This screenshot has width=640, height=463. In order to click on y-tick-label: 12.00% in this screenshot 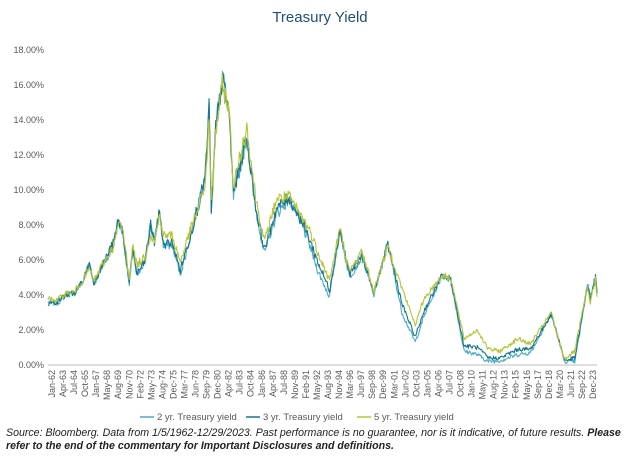, I will do `click(28, 155)`.